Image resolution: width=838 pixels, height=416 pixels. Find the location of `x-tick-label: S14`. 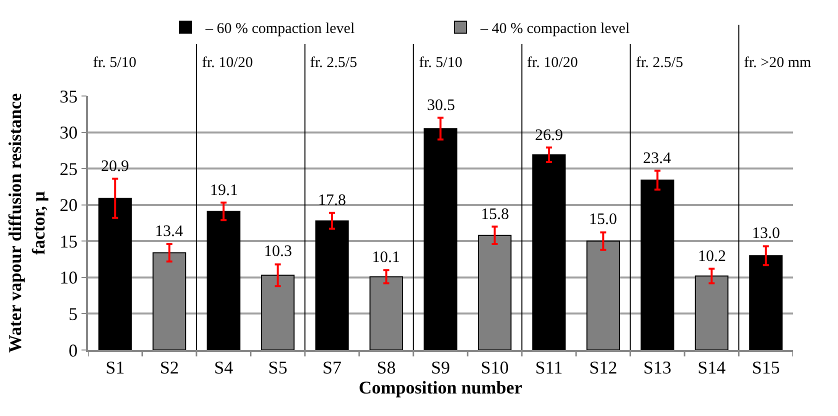

x-tick-label: S14 is located at coordinates (712, 367).